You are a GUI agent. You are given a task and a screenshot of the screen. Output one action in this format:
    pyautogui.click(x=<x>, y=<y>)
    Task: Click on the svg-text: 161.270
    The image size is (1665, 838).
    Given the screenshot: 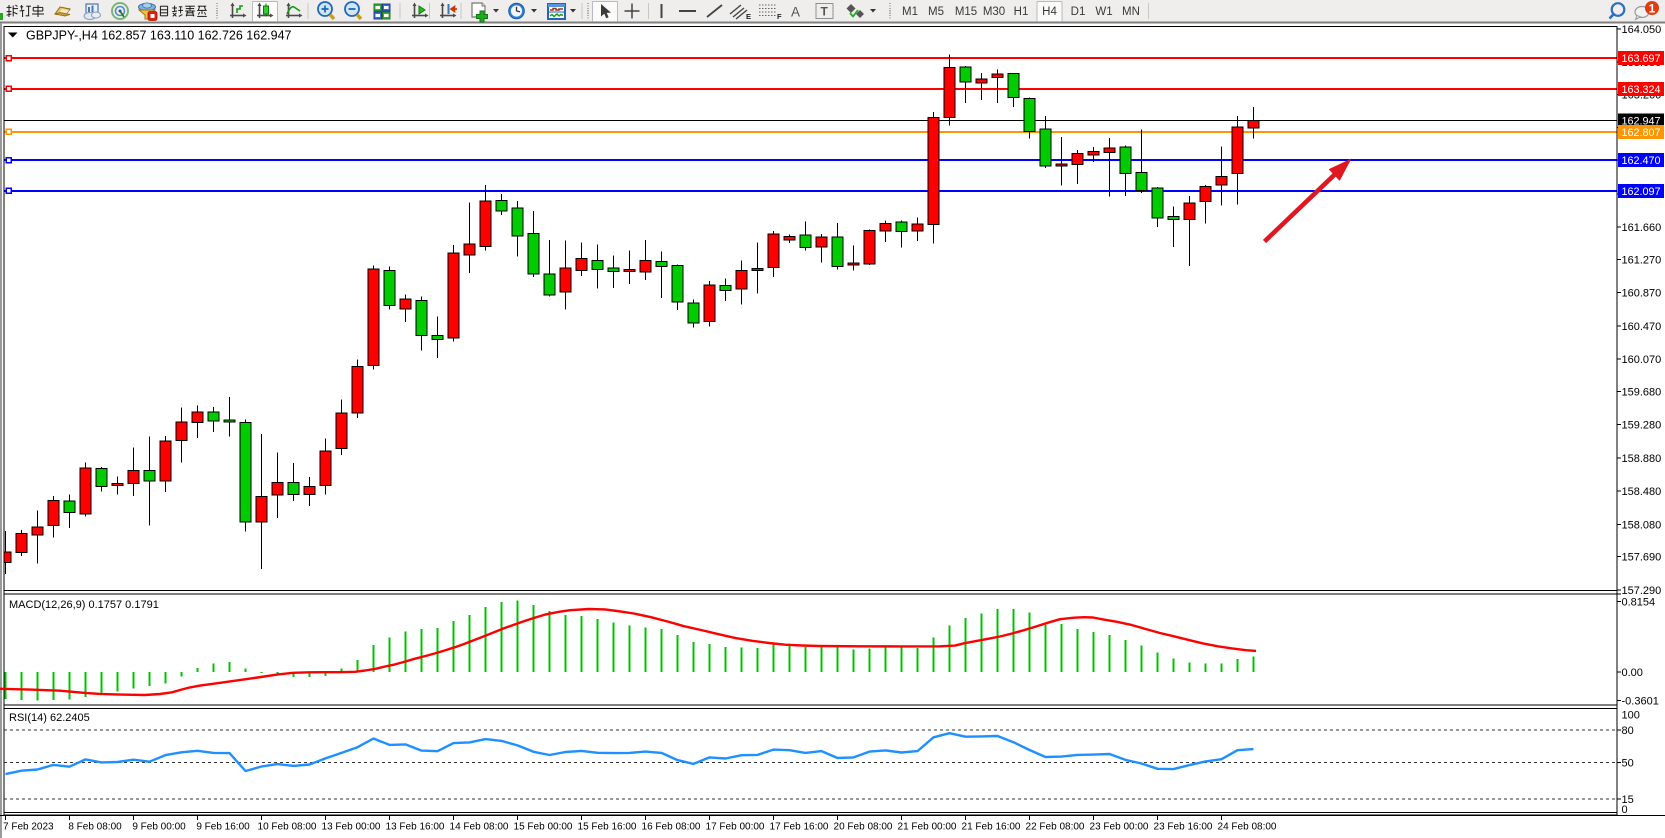 What is the action you would take?
    pyautogui.click(x=1642, y=261)
    